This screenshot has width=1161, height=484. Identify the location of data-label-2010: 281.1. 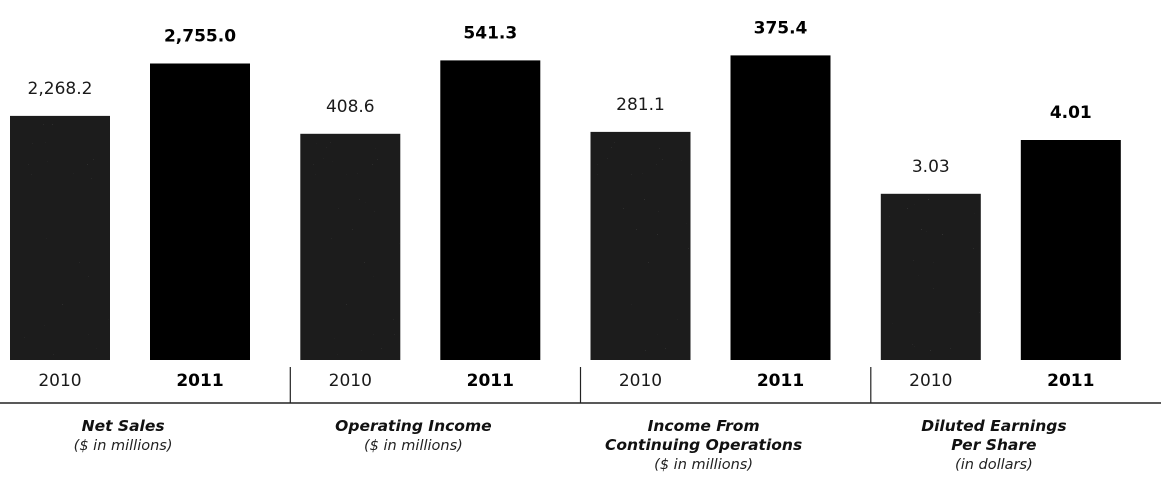
(640, 105).